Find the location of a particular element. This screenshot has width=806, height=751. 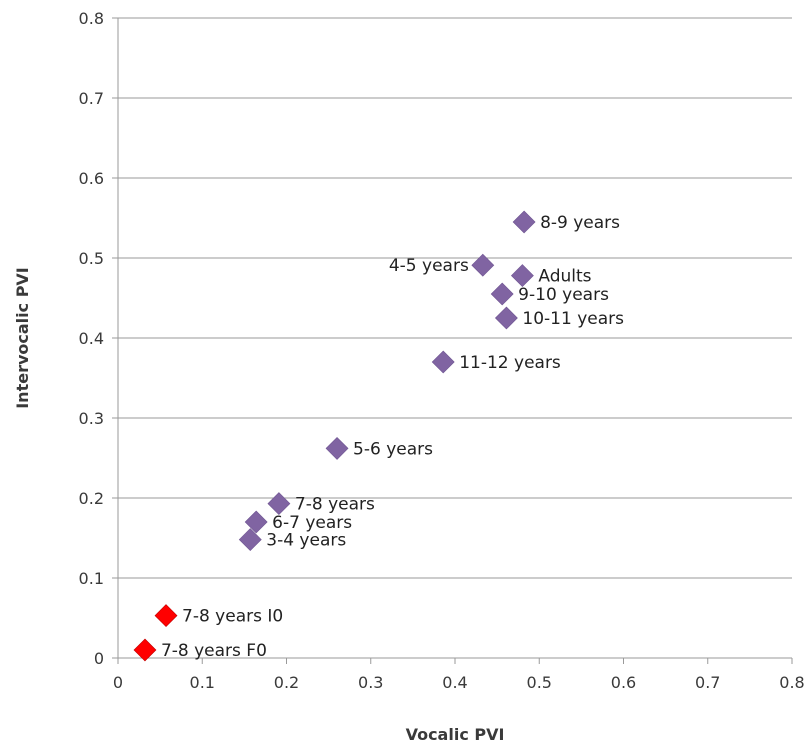

x-tick-label: 0.1 is located at coordinates (202, 682).